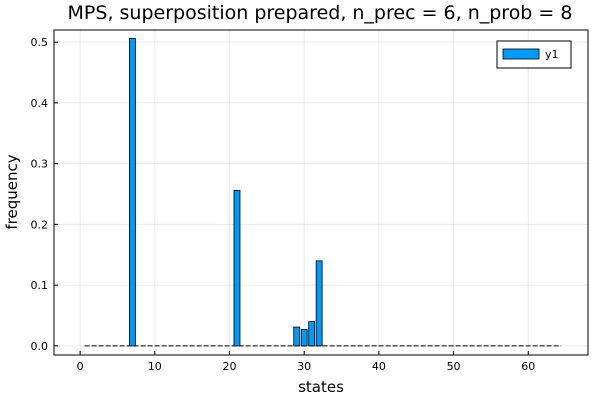 The image size is (600, 400). Describe the element at coordinates (552, 54) in the screenshot. I see `legend-label: y1` at that location.